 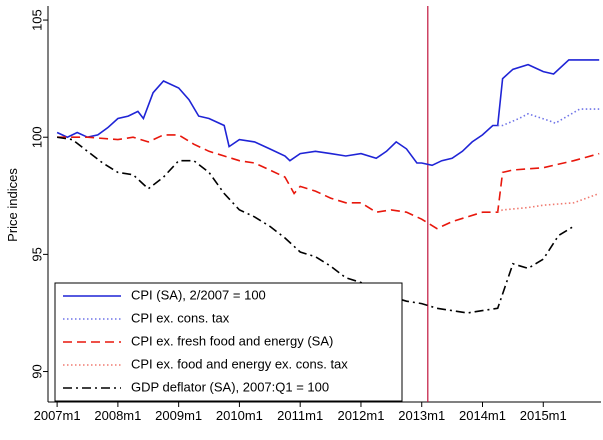 What do you see at coordinates (36, 254) in the screenshot?
I see `y-tick-label: 95` at bounding box center [36, 254].